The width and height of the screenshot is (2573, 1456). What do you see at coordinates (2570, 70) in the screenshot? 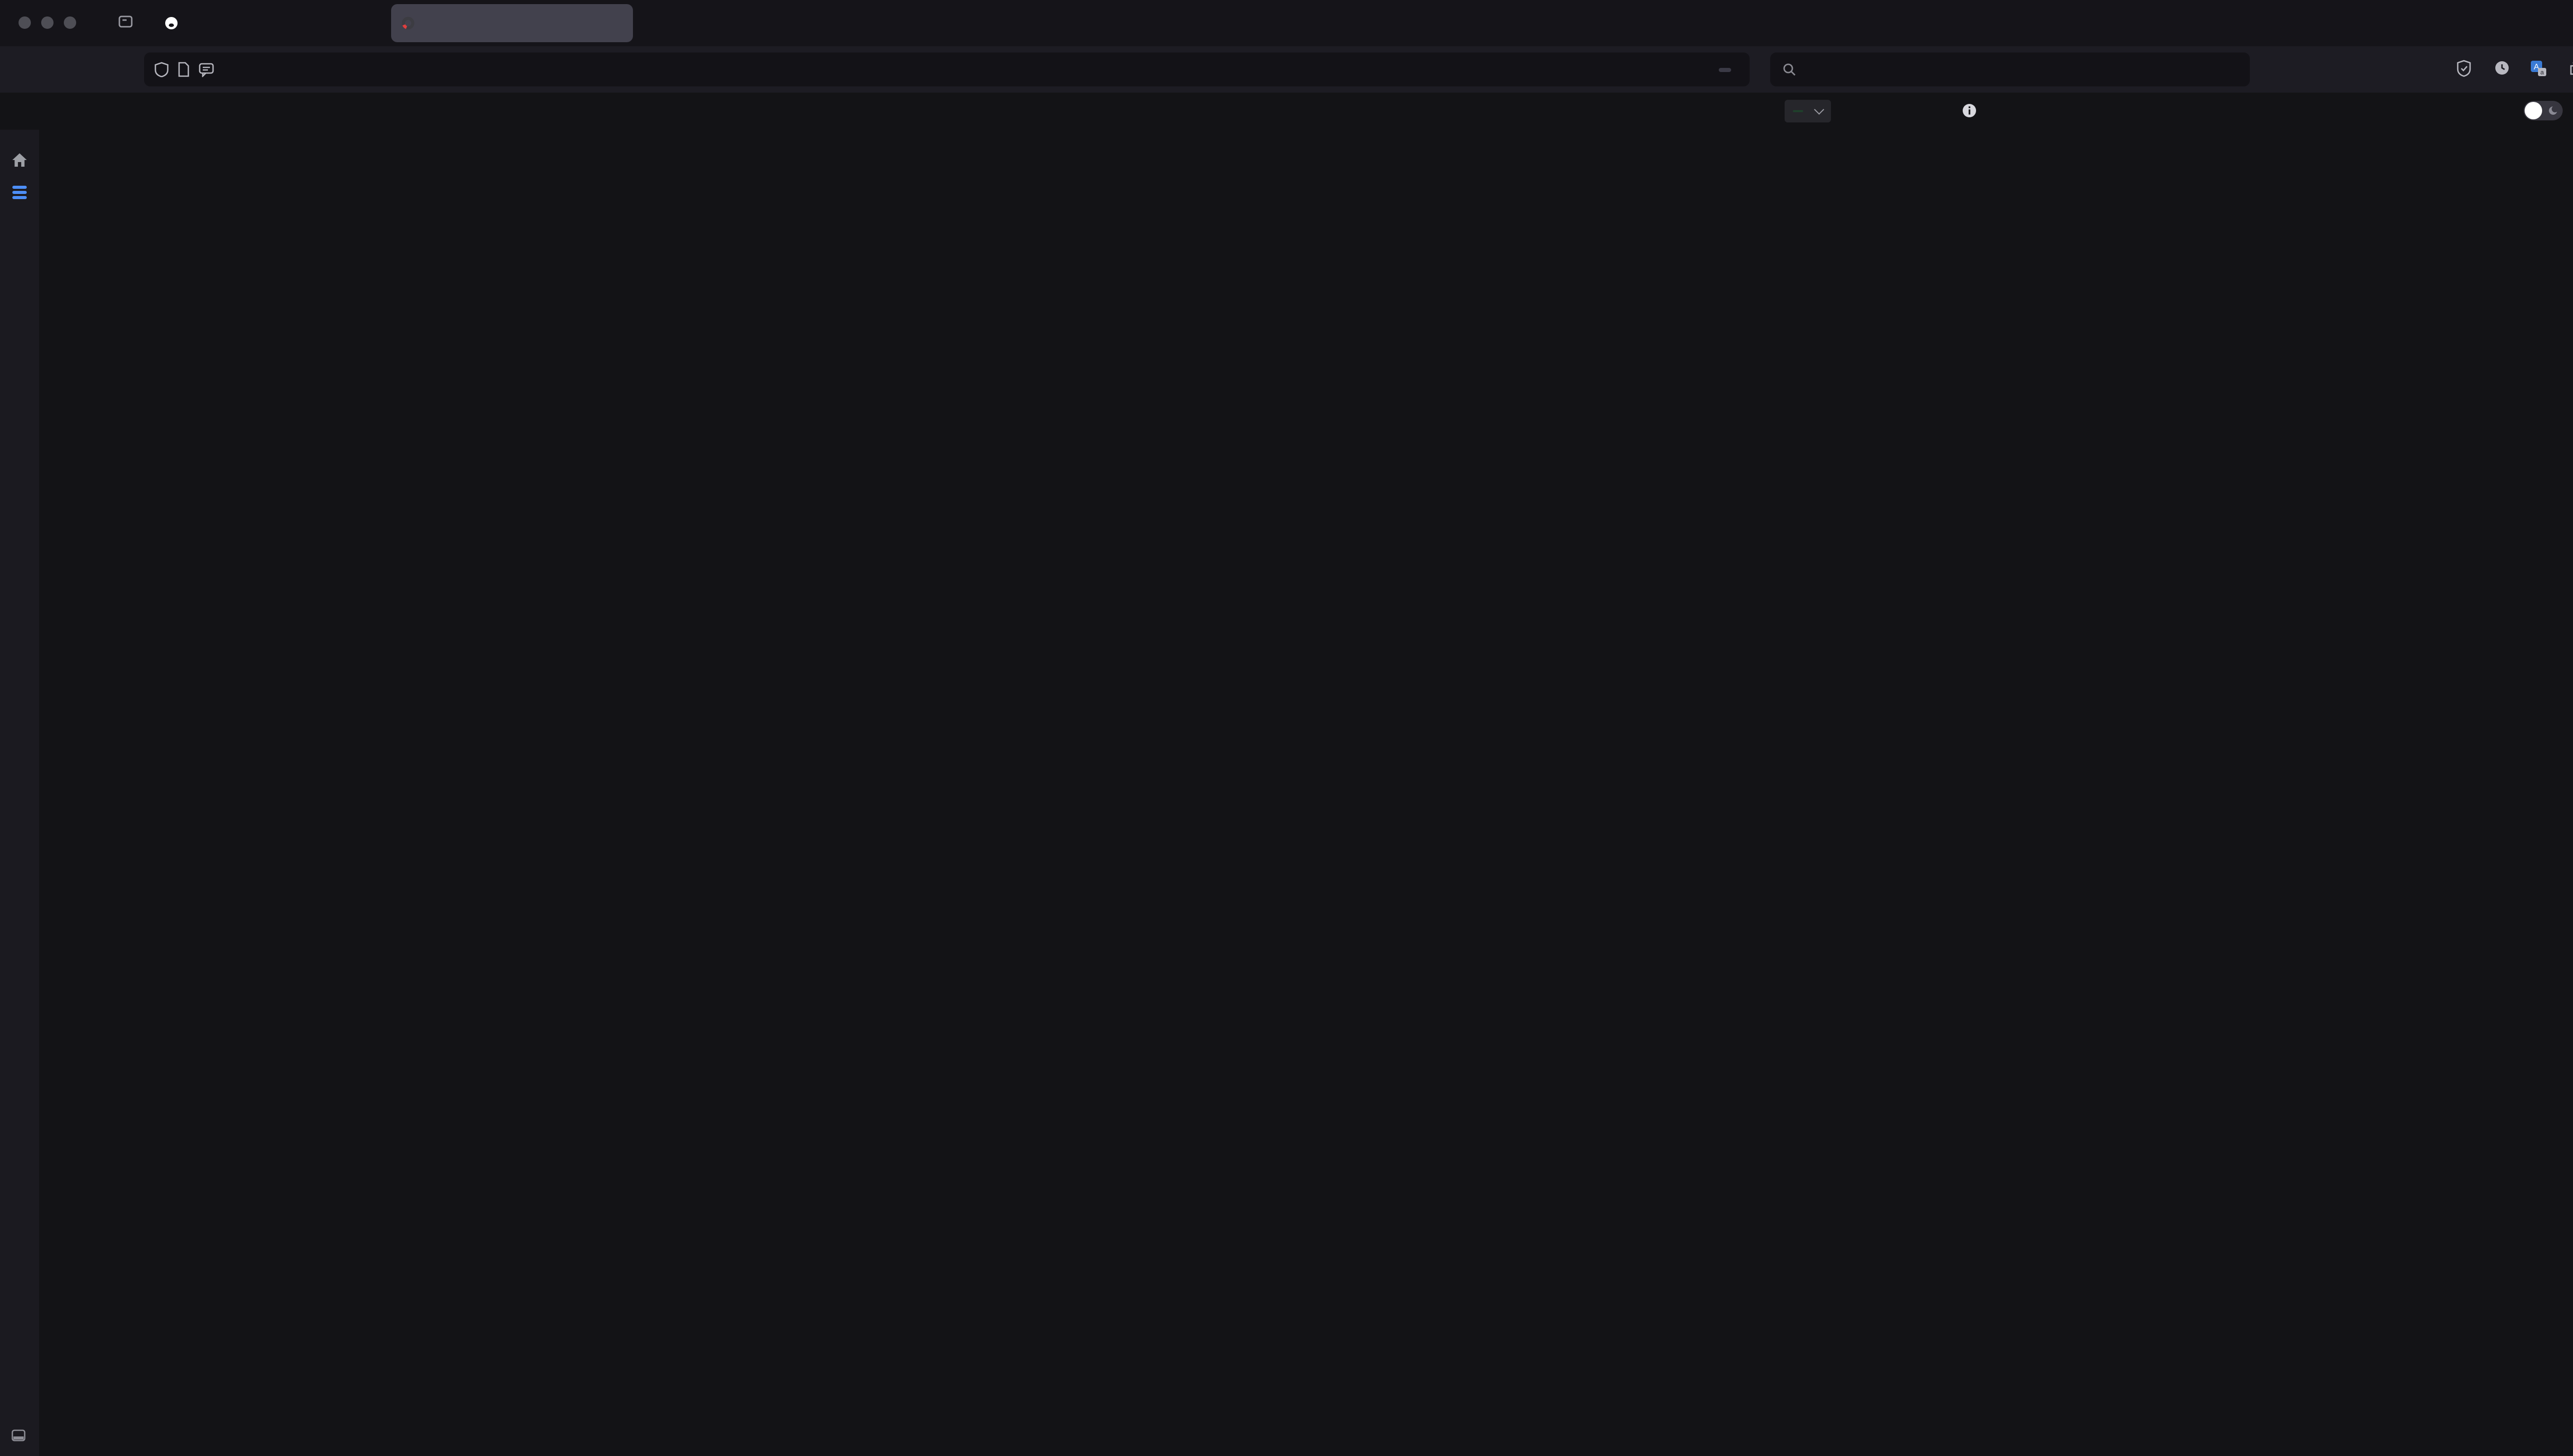
I see `share-icon` at bounding box center [2570, 70].